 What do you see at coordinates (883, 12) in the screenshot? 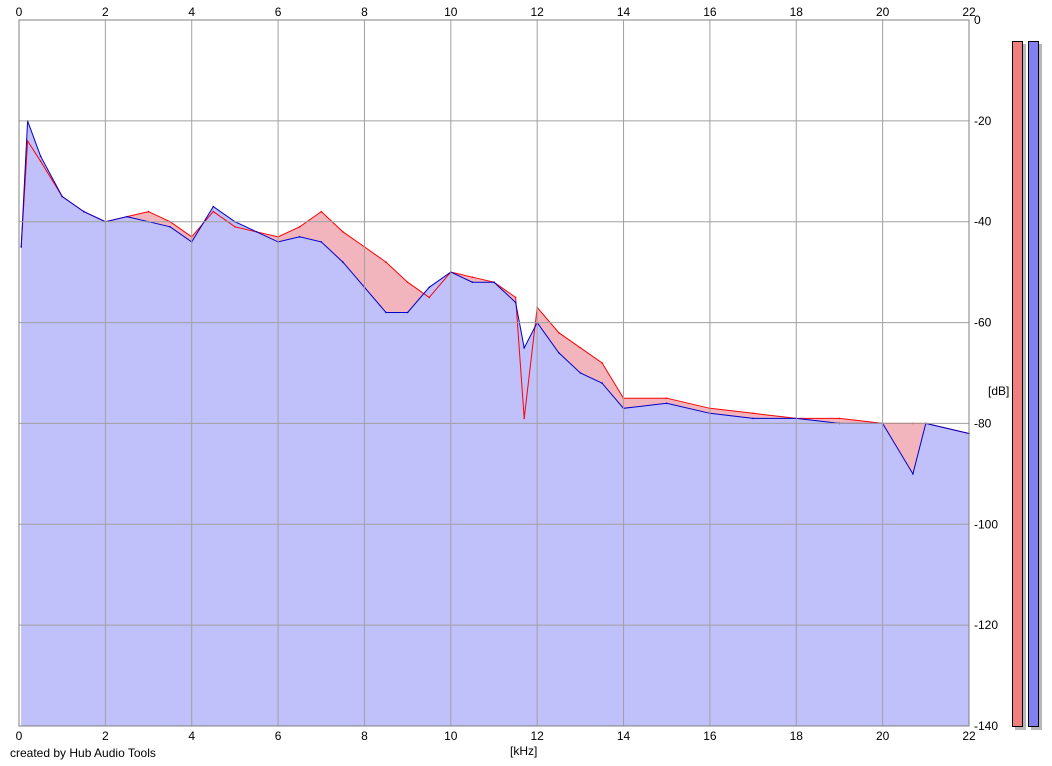
I see `x-tick-label-top: 20` at bounding box center [883, 12].